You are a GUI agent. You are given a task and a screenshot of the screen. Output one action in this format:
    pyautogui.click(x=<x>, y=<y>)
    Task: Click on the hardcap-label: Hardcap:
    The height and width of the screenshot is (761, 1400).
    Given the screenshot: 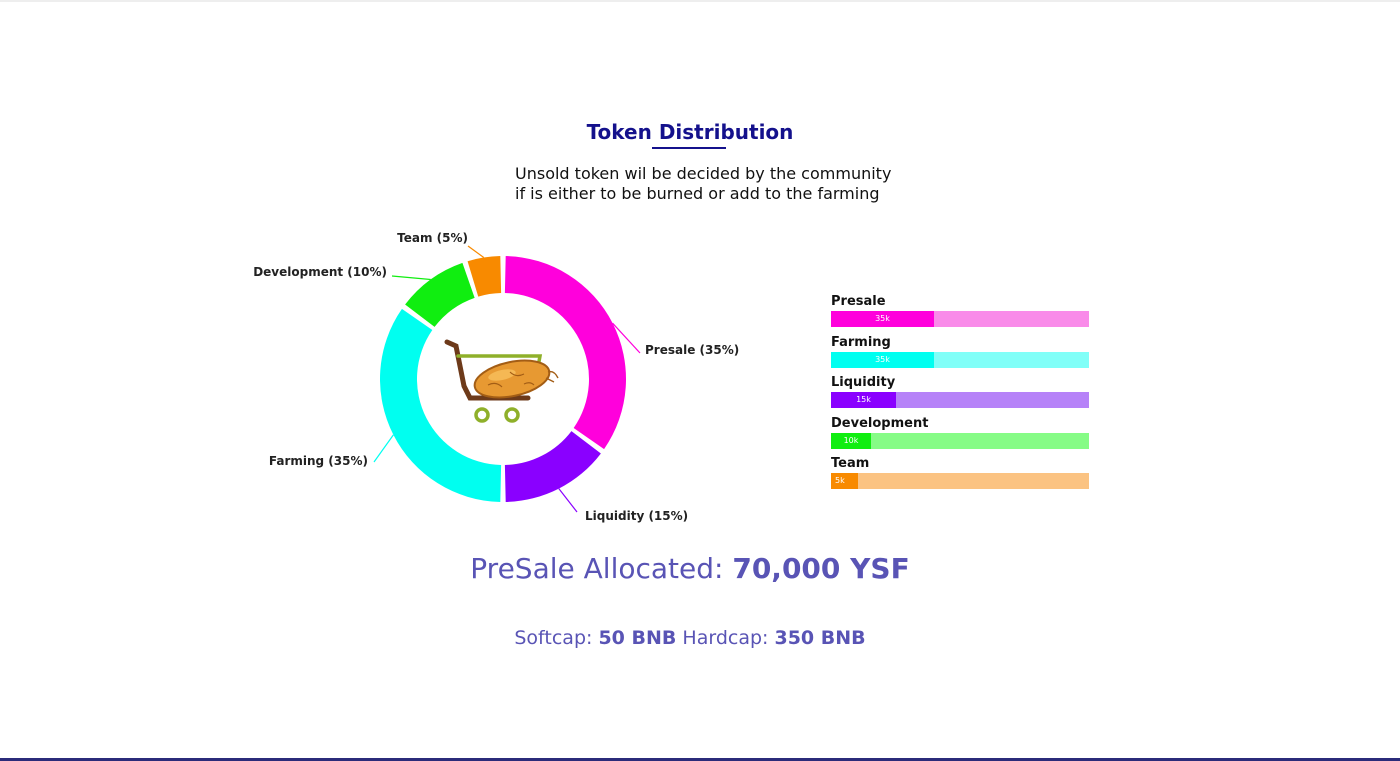 What is the action you would take?
    pyautogui.click(x=725, y=638)
    